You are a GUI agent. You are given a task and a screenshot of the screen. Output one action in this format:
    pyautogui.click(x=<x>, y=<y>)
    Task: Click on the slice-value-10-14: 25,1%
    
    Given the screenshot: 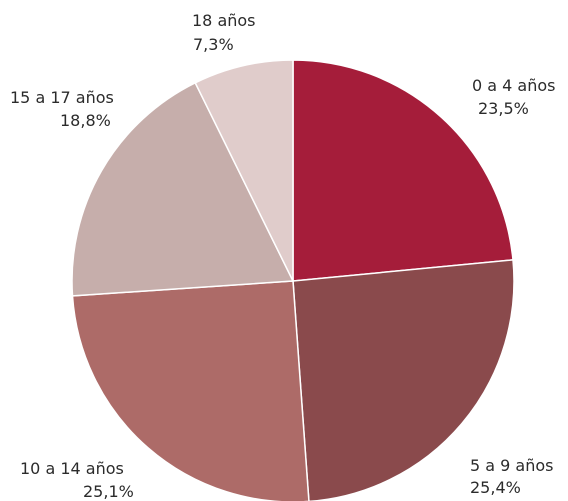 What is the action you would take?
    pyautogui.click(x=108, y=491)
    